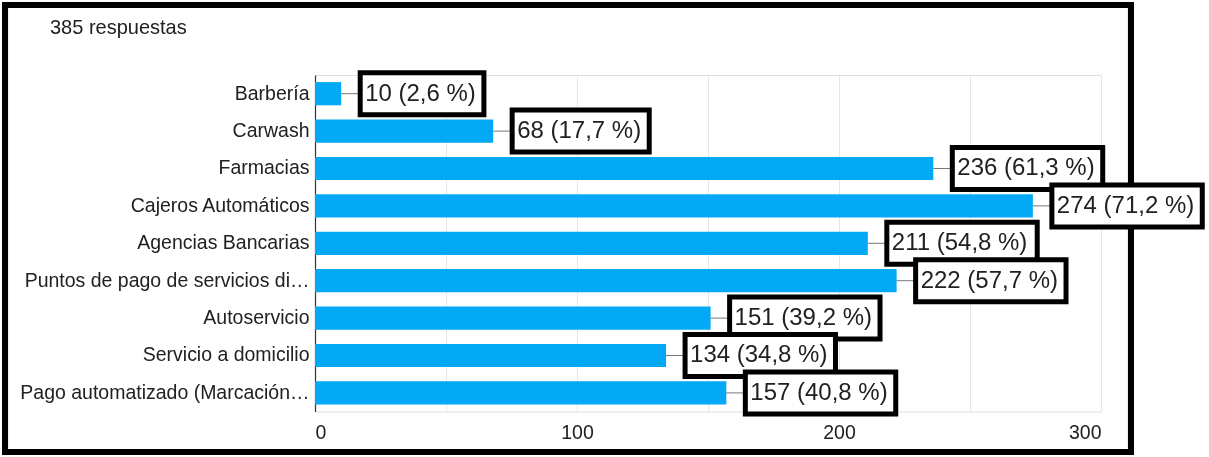 Image resolution: width=1209 pixels, height=457 pixels. What do you see at coordinates (1085, 432) in the screenshot?
I see `x-tick-label: 300` at bounding box center [1085, 432].